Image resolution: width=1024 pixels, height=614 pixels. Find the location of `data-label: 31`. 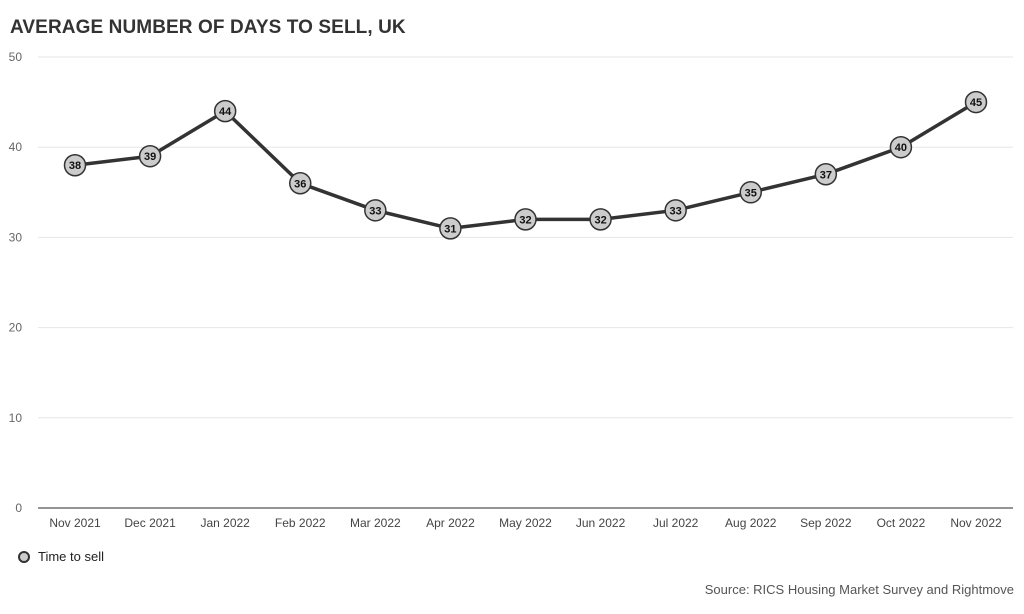

data-label: 31 is located at coordinates (450, 229).